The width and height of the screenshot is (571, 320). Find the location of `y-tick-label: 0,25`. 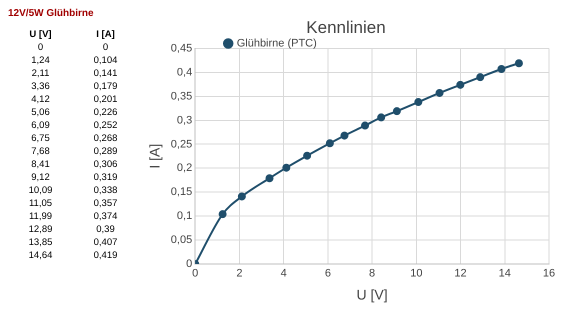

y-tick-label: 0,25 is located at coordinates (181, 144).